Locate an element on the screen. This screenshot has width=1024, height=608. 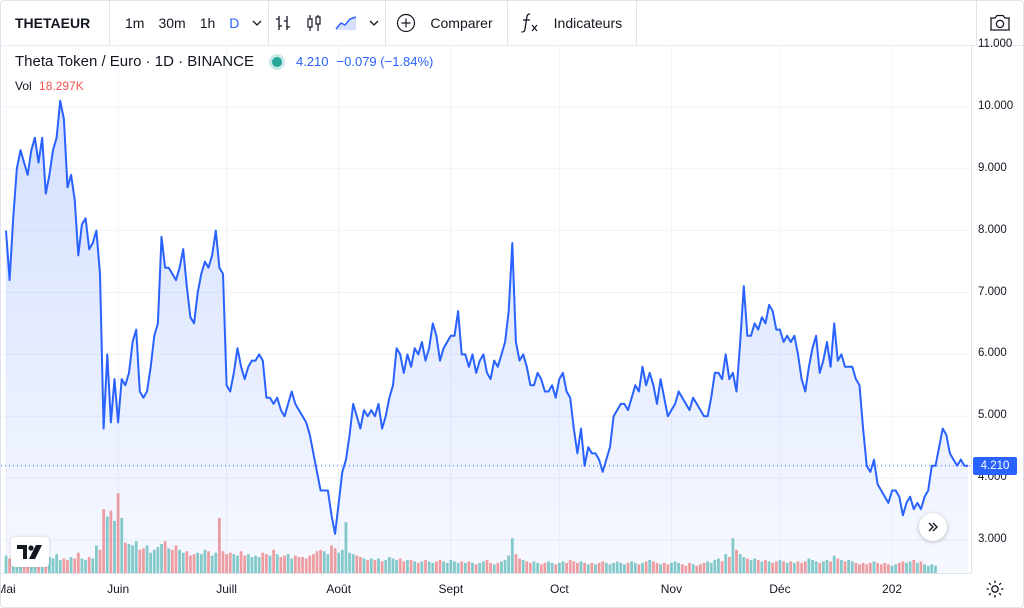
function-icon is located at coordinates (527, 23).